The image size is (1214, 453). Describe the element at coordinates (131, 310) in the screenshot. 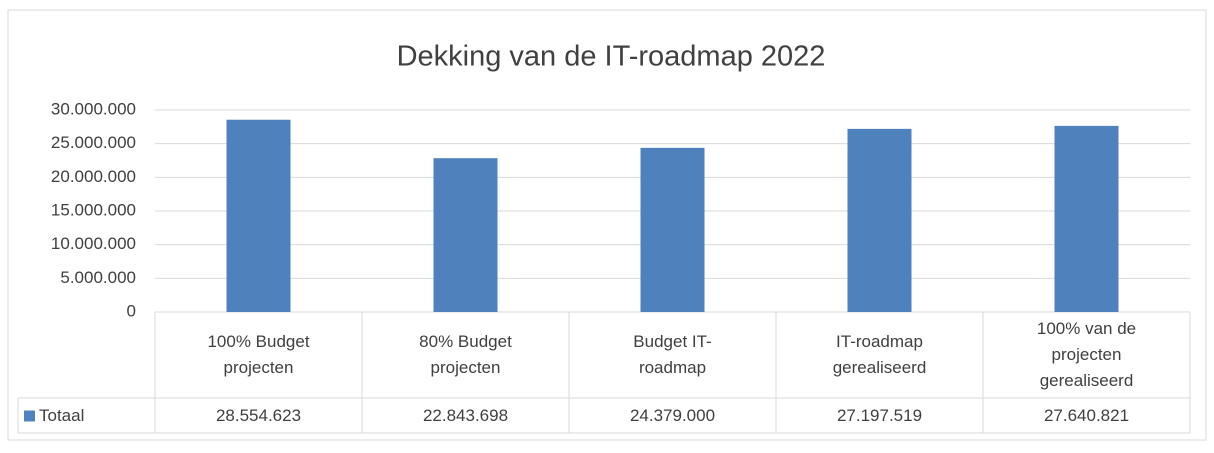

I see `y-tick-label: 0` at that location.